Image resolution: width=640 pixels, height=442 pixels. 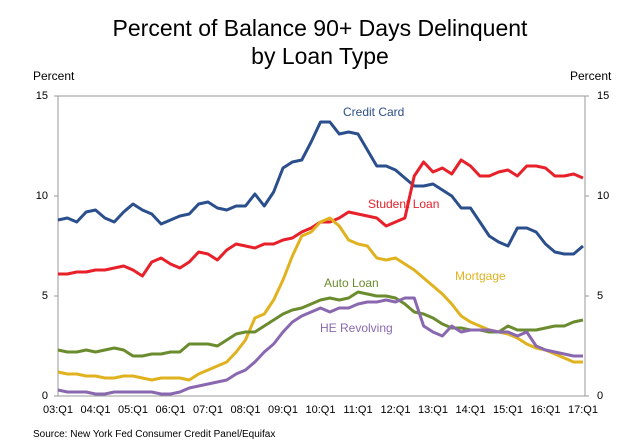 I want to click on x-tick-label: 15:Q1, so click(x=508, y=410).